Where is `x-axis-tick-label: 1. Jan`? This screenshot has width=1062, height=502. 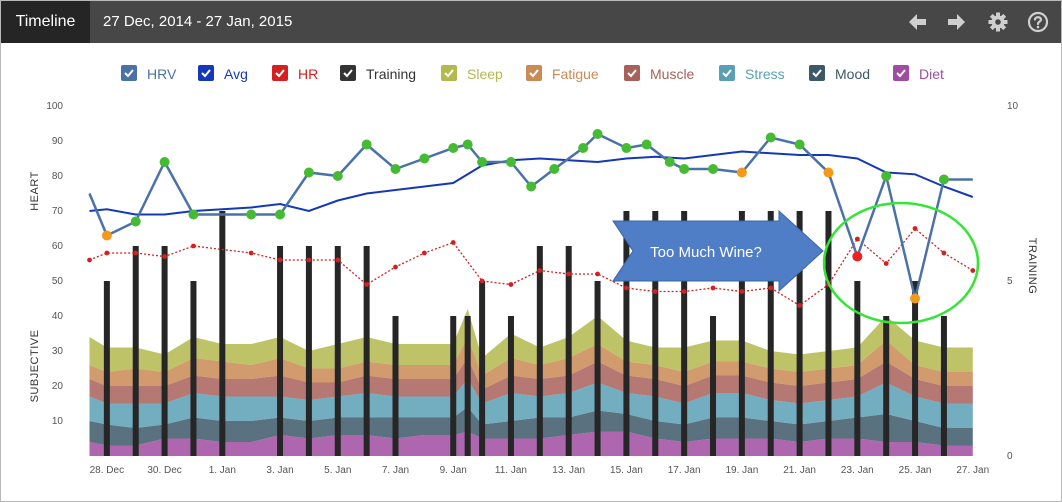 x-axis-tick-label: 1. Jan is located at coordinates (222, 470).